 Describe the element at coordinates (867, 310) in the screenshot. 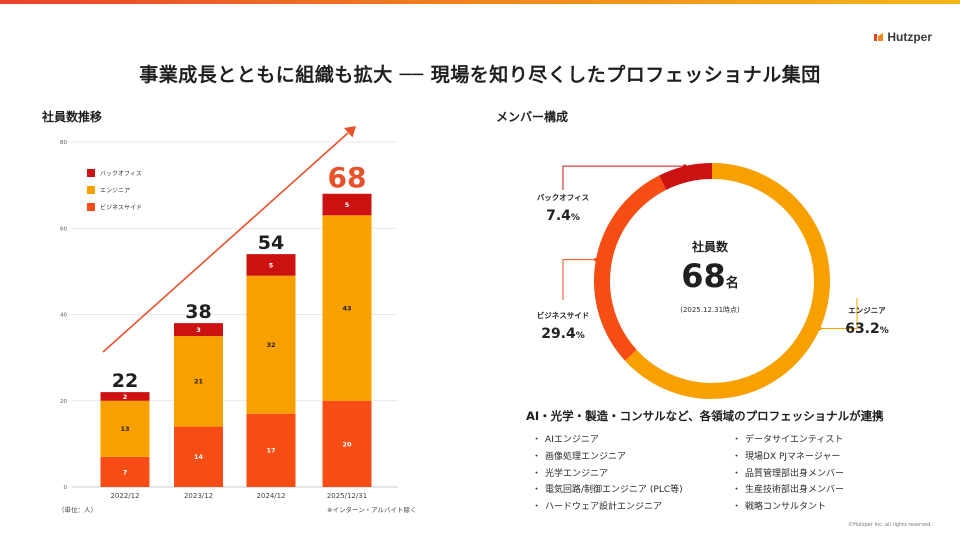

I see `donut-label: エンジニア` at that location.